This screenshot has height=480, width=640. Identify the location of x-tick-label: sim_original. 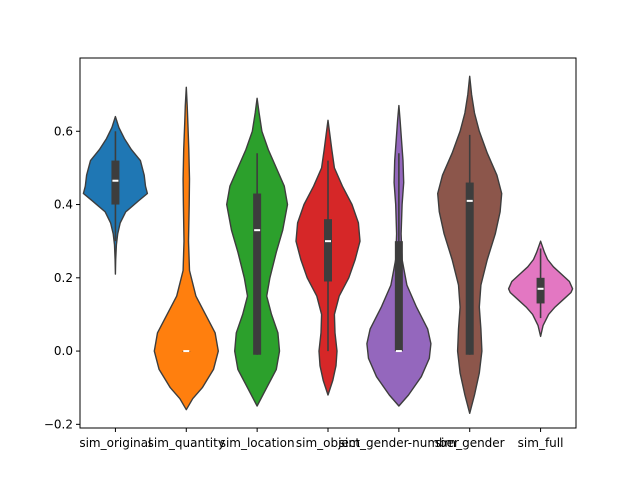
(115, 443).